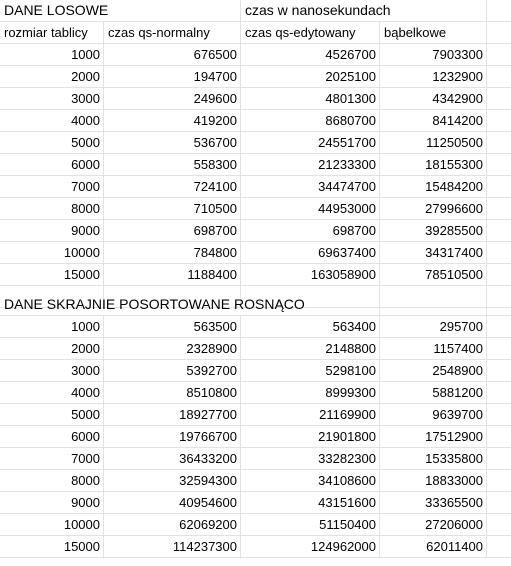 This screenshot has width=511, height=566. I want to click on cell-qs-edited: 34108600, so click(310, 480).